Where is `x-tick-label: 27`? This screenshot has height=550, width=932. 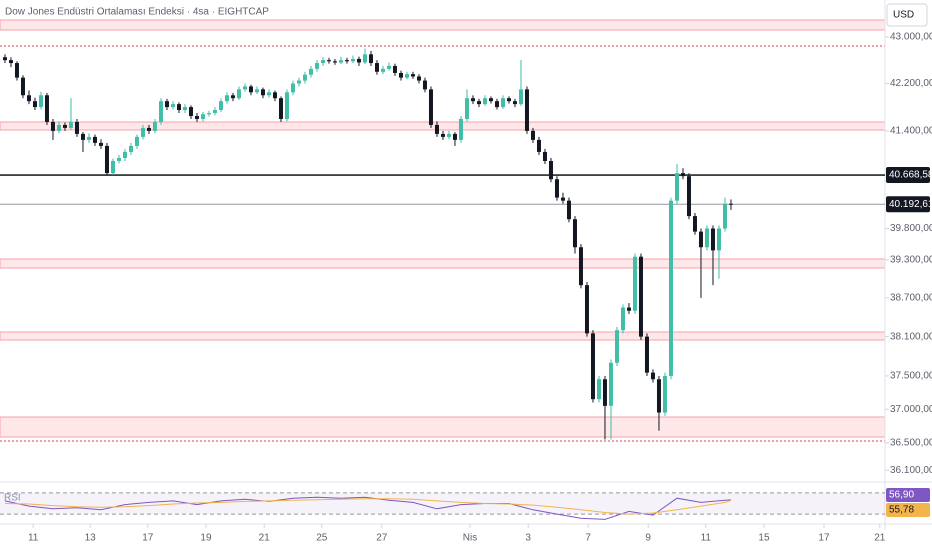 x-tick-label: 27 is located at coordinates (382, 538).